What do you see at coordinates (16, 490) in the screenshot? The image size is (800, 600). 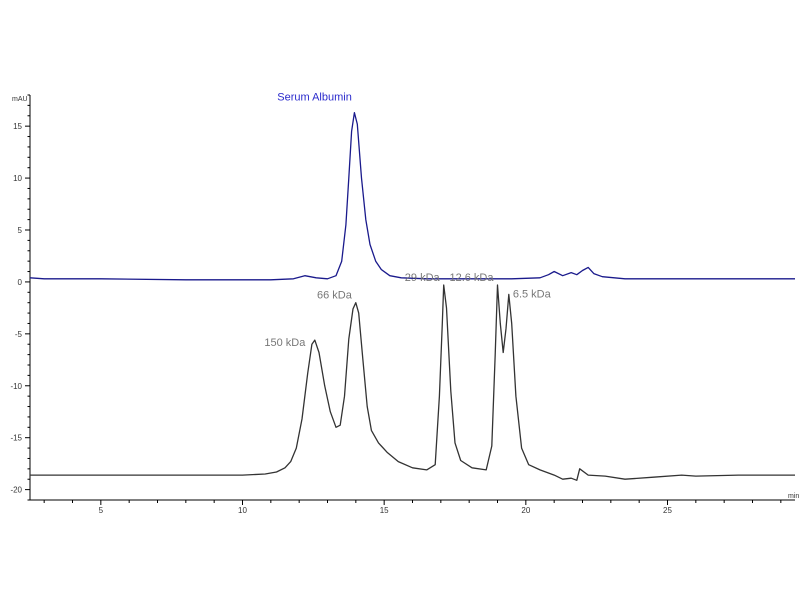 I see `y-tick-label: -20` at bounding box center [16, 490].